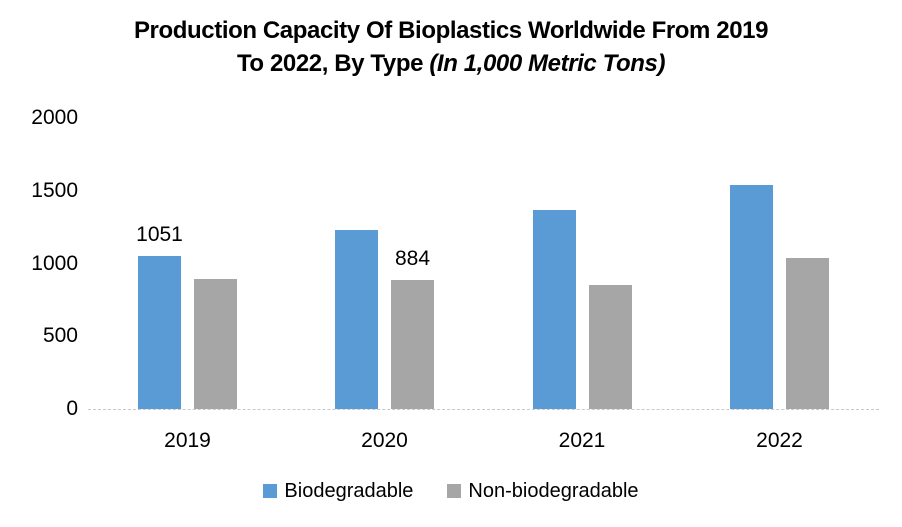 The width and height of the screenshot is (902, 527). What do you see at coordinates (54, 190) in the screenshot?
I see `y-tick-label-1500: 1500` at bounding box center [54, 190].